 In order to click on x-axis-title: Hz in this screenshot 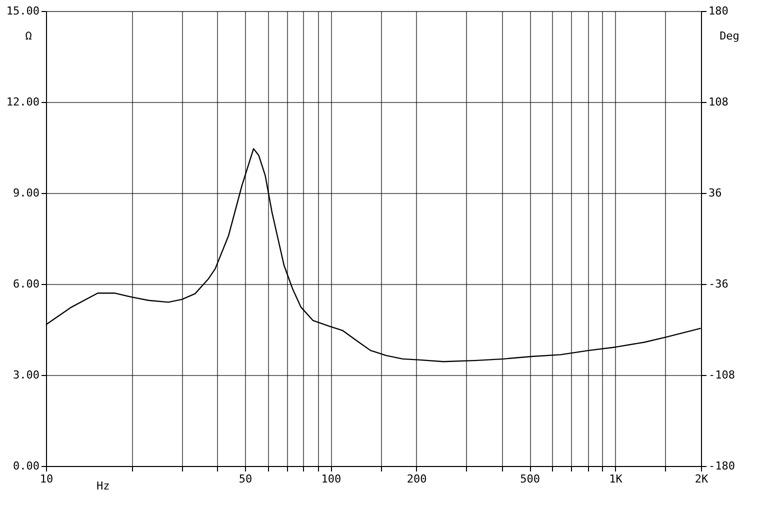, I will do `click(103, 486)`.